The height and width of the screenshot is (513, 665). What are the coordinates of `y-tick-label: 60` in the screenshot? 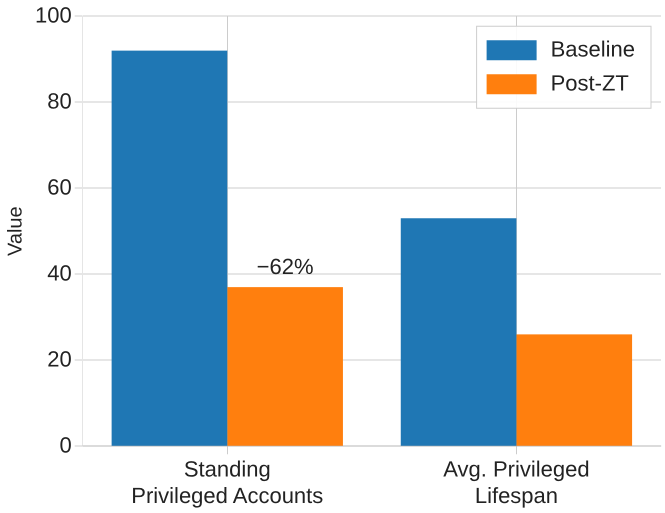 It's located at (59, 187).